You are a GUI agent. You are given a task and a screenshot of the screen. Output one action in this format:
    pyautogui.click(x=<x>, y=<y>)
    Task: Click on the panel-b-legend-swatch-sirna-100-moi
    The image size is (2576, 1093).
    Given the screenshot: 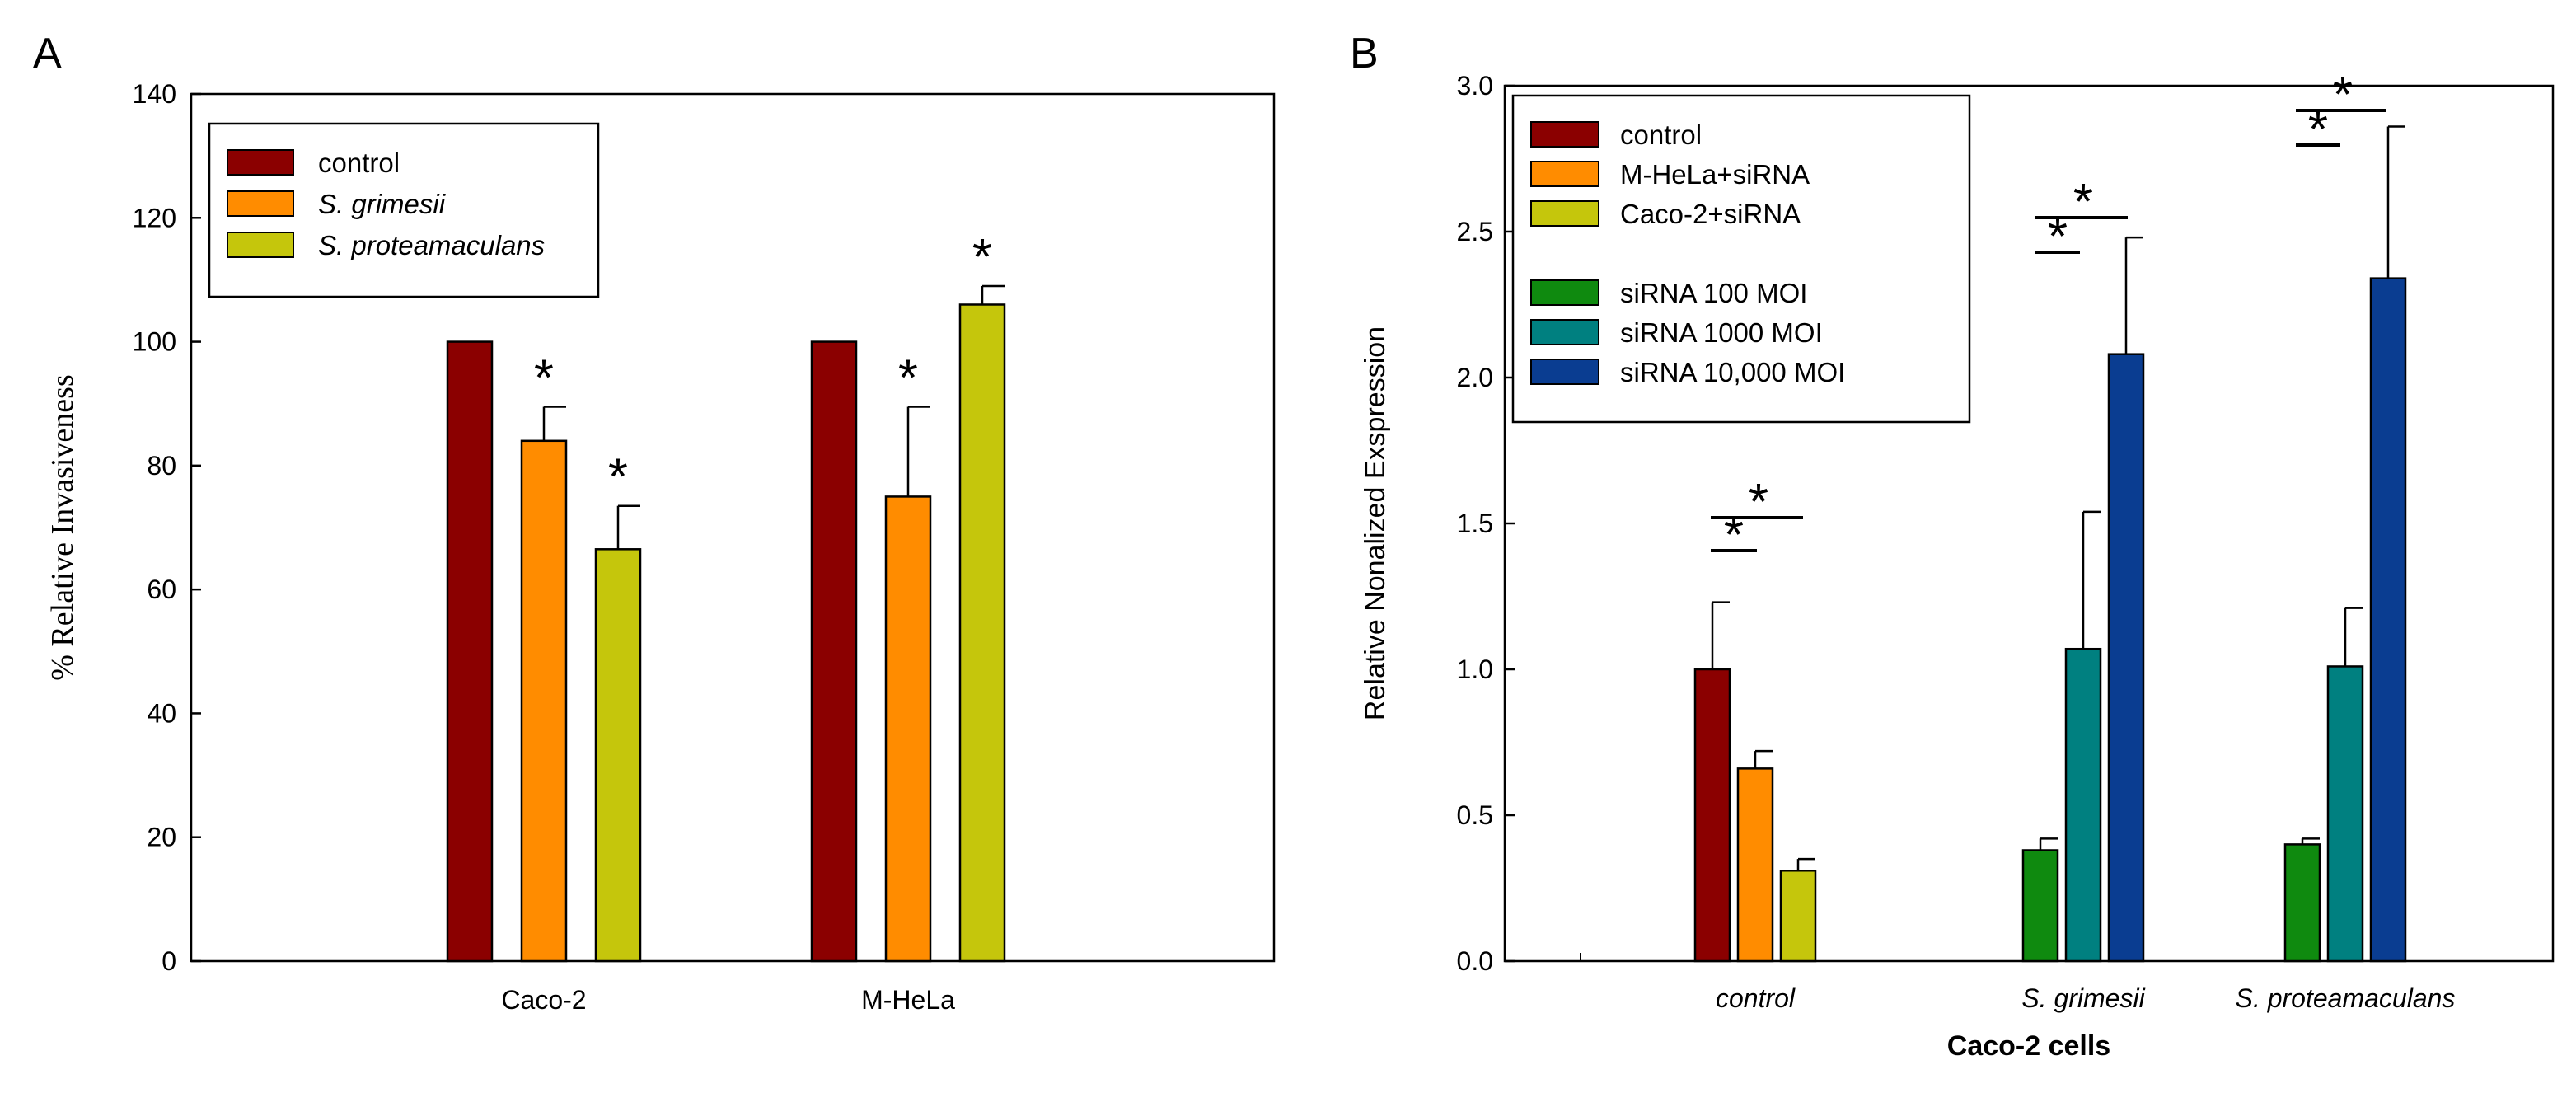 What is the action you would take?
    pyautogui.click(x=1564, y=292)
    